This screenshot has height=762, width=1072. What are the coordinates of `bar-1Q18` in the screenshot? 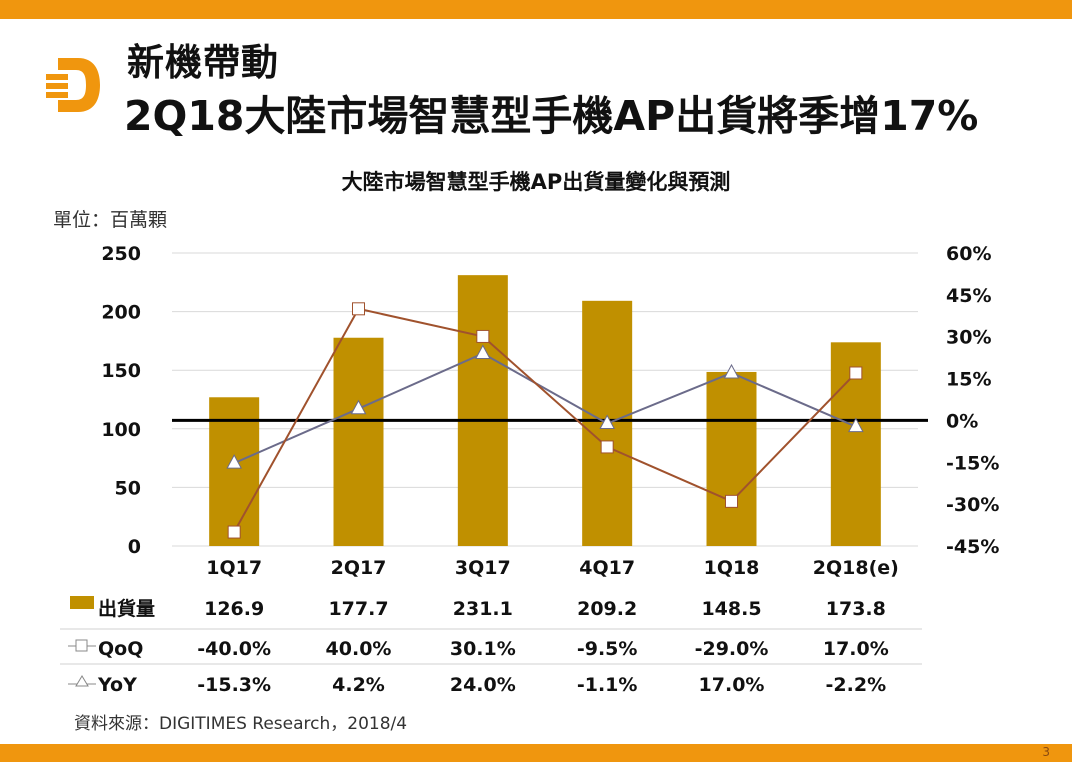 It's located at (731, 458).